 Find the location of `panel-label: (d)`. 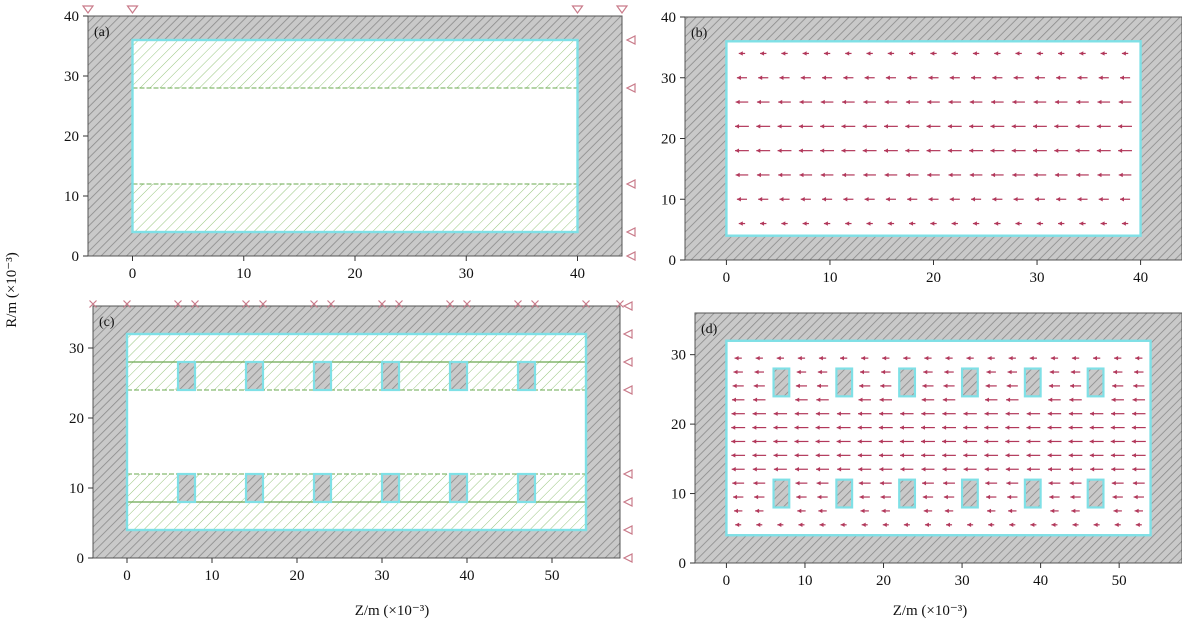

panel-label: (d) is located at coordinates (709, 329).